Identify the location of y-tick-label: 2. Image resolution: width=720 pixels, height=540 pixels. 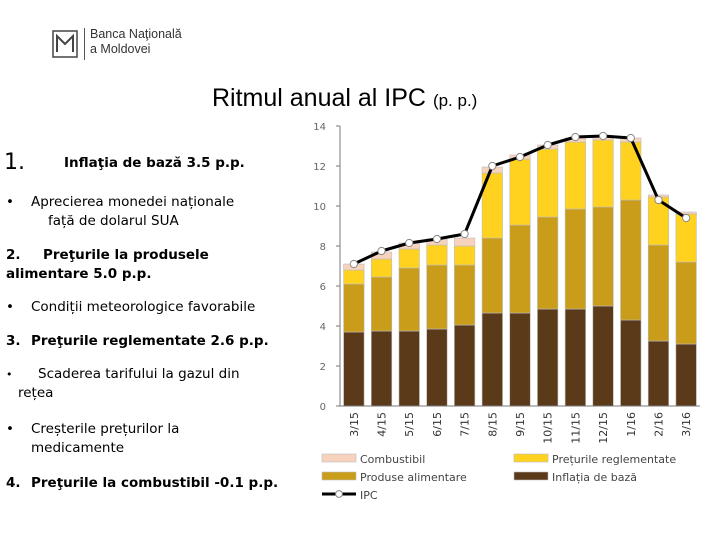
(323, 367).